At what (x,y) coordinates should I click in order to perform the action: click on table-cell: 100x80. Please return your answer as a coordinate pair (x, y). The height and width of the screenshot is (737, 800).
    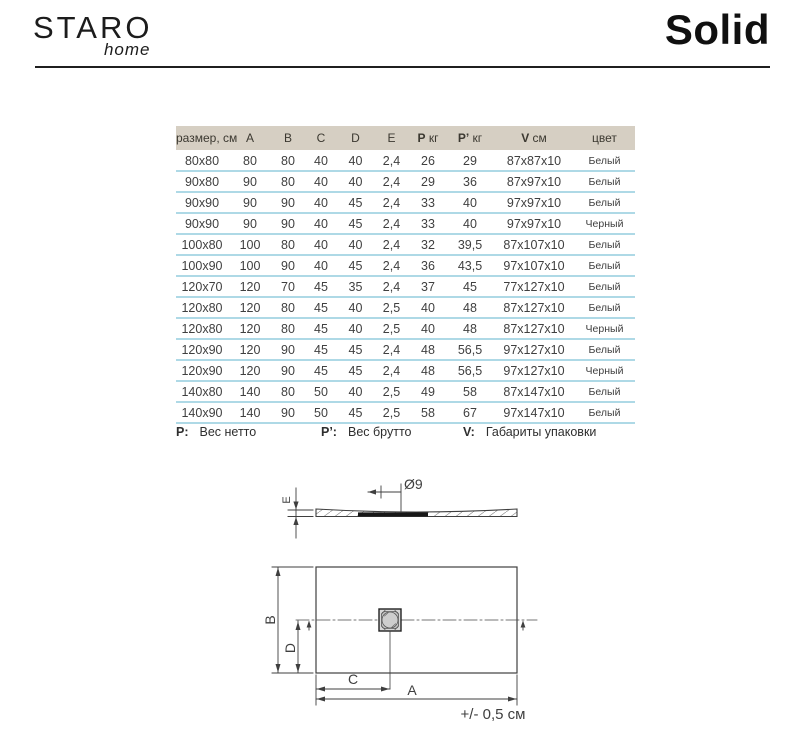
    Looking at the image, I should click on (202, 245).